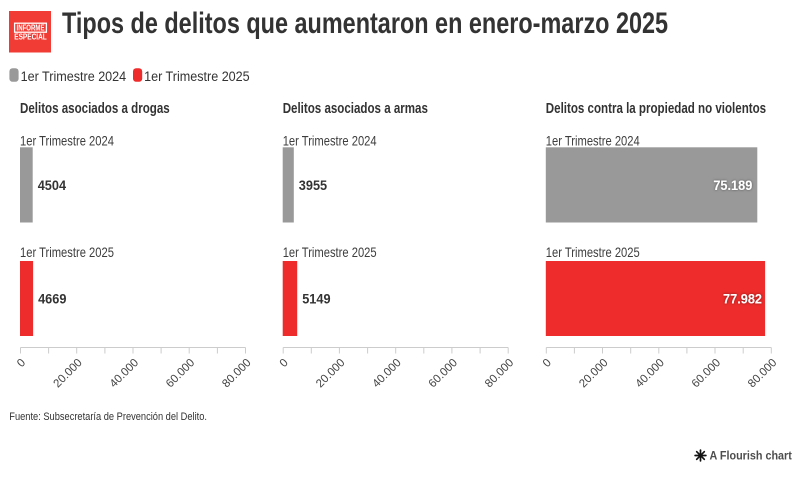 The width and height of the screenshot is (809, 484). What do you see at coordinates (31, 28) in the screenshot?
I see `svg-text: INFORME` at bounding box center [31, 28].